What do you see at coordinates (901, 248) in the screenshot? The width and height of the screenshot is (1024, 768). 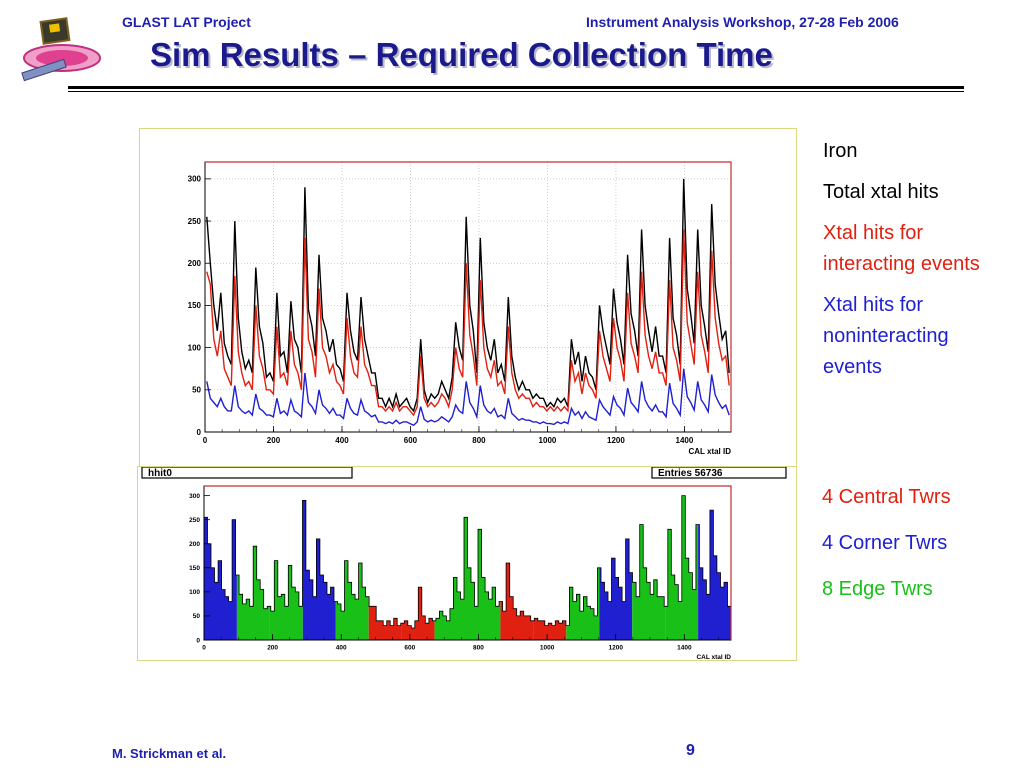 I see `legend-interacting: Xtal hits for interacting events` at bounding box center [901, 248].